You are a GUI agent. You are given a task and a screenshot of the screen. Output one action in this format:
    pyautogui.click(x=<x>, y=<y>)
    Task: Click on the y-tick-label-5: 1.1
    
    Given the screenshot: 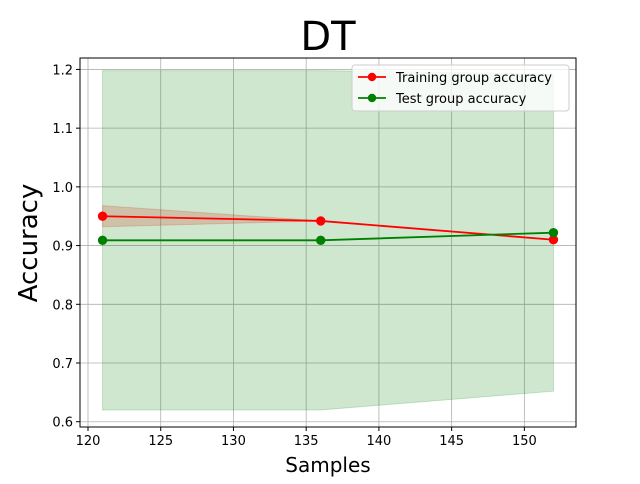 What is the action you would take?
    pyautogui.click(x=62, y=129)
    